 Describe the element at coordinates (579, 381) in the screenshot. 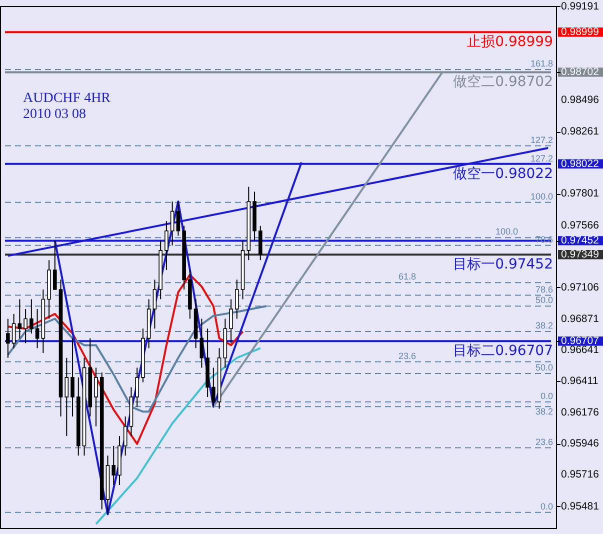

I see `y-tick-label: 0.96411` at that location.